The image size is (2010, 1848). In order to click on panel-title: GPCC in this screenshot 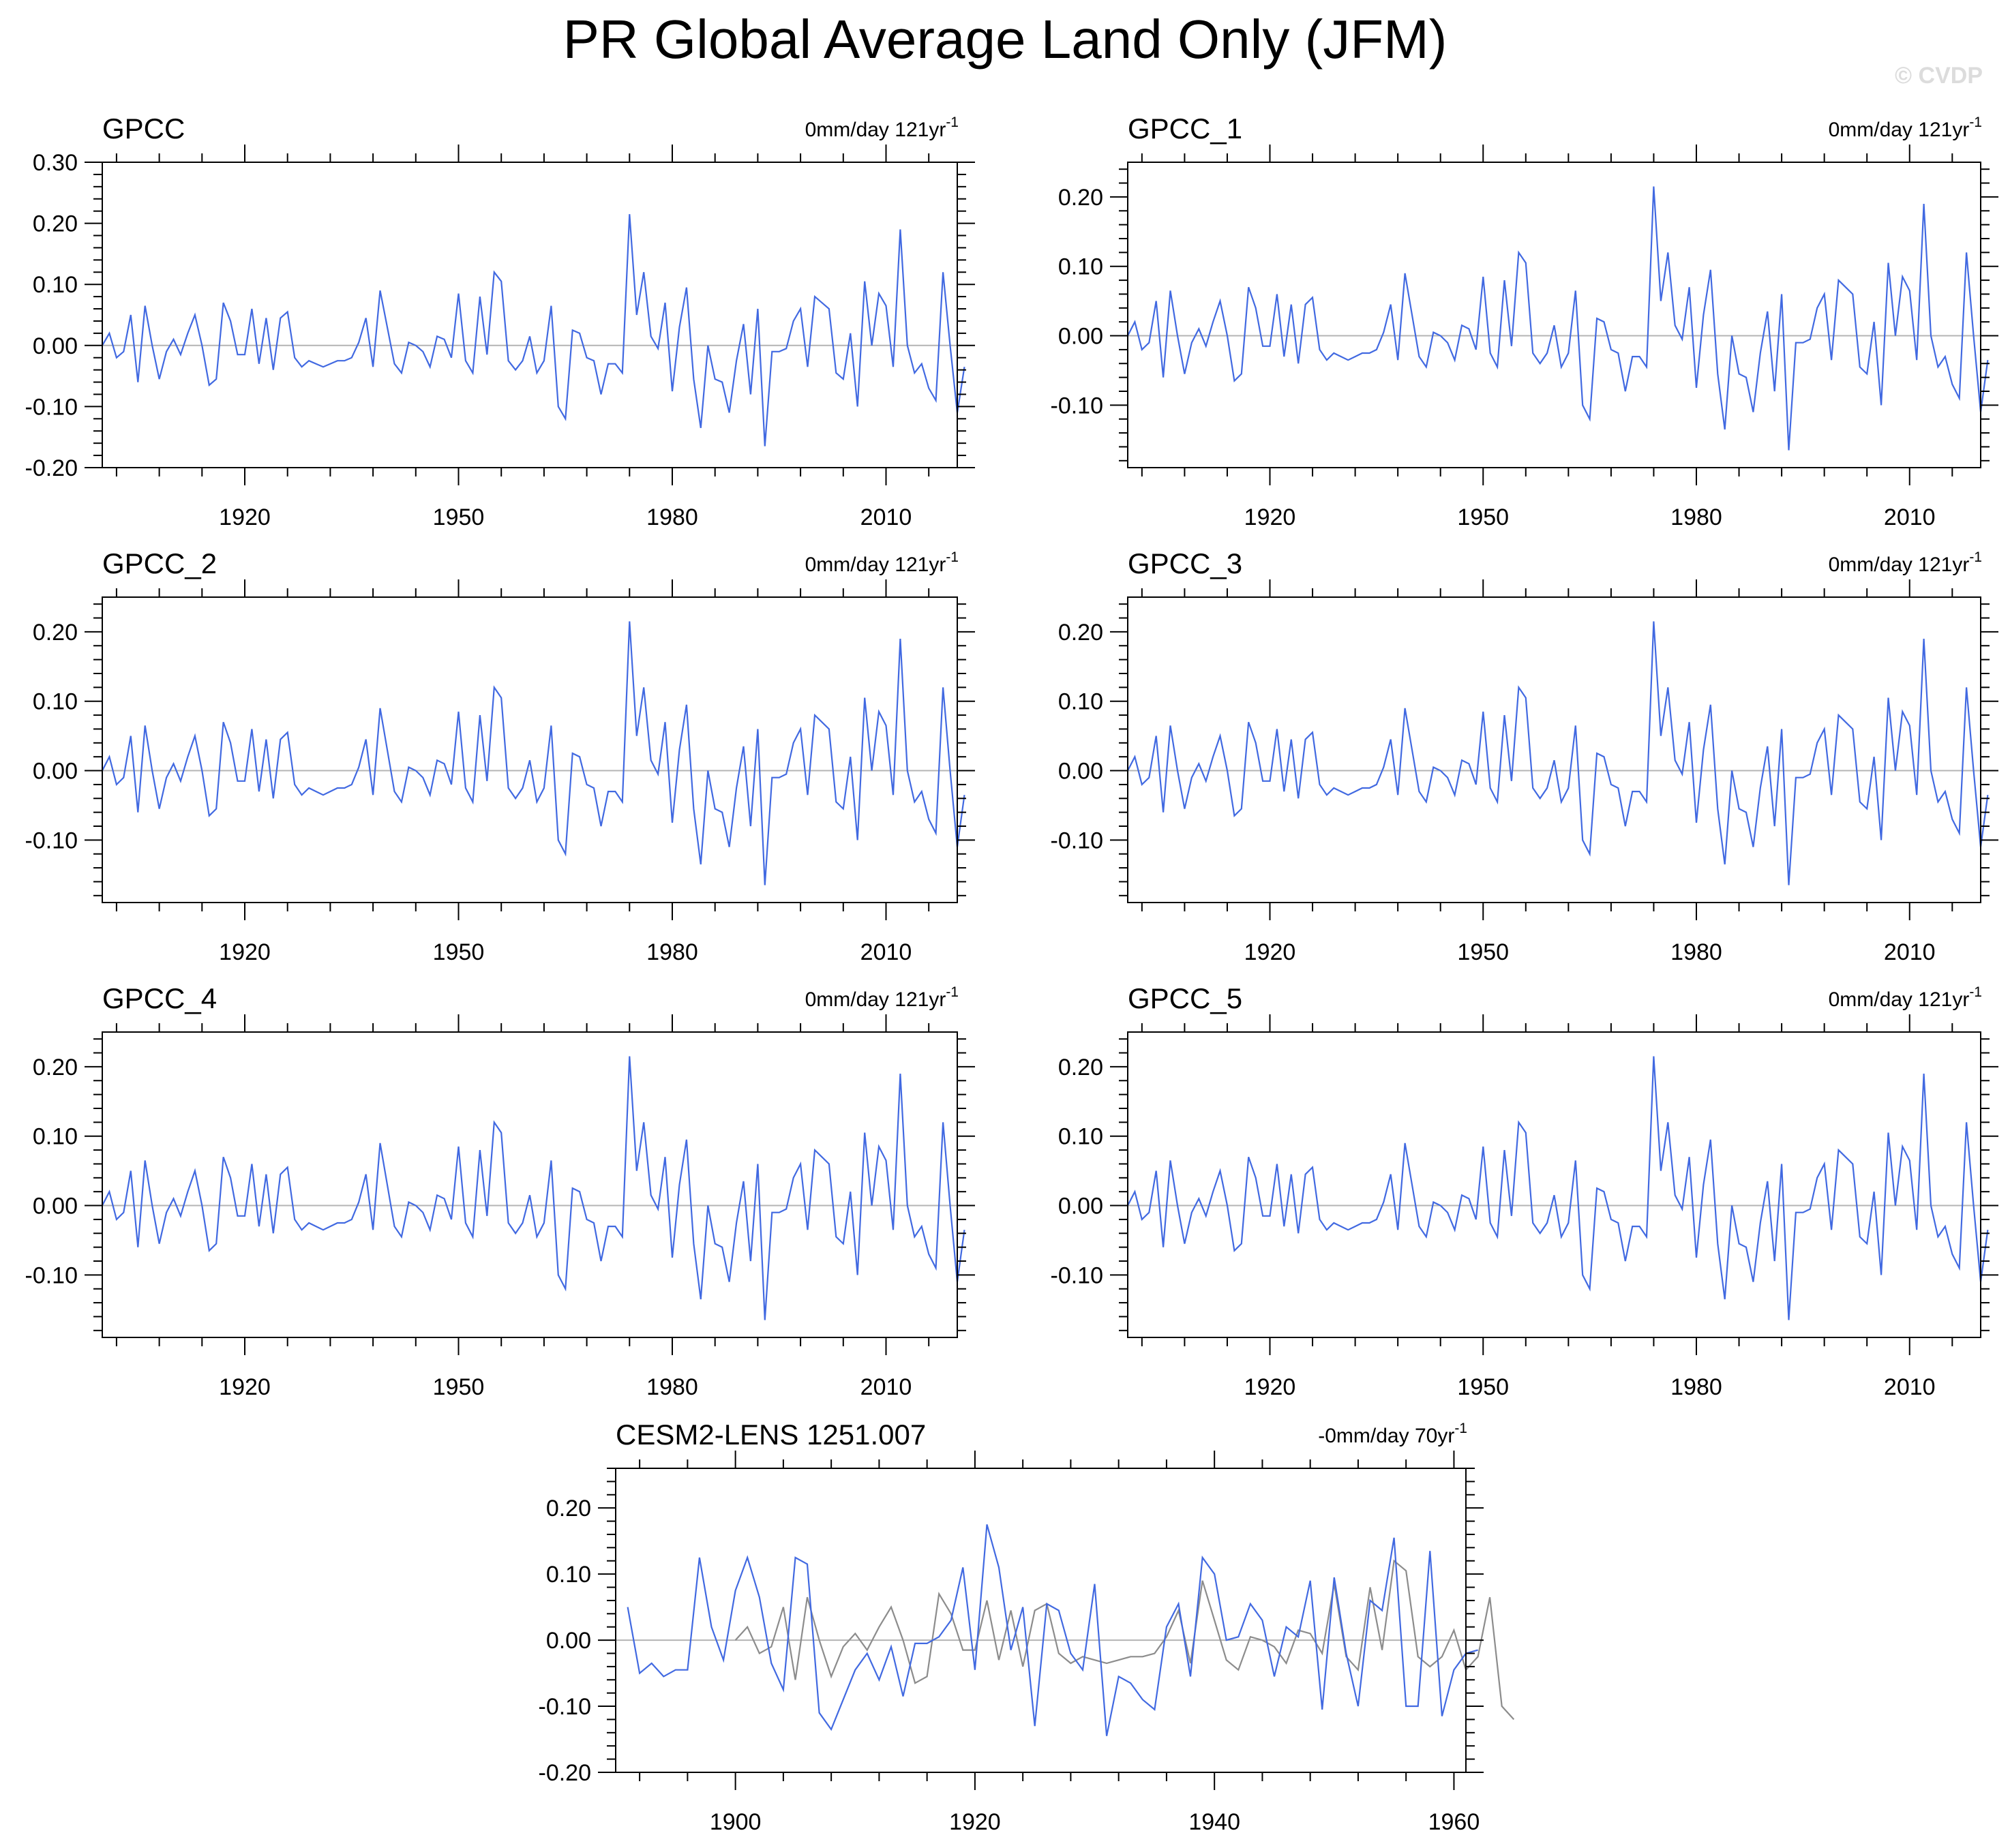, I will do `click(143, 128)`.